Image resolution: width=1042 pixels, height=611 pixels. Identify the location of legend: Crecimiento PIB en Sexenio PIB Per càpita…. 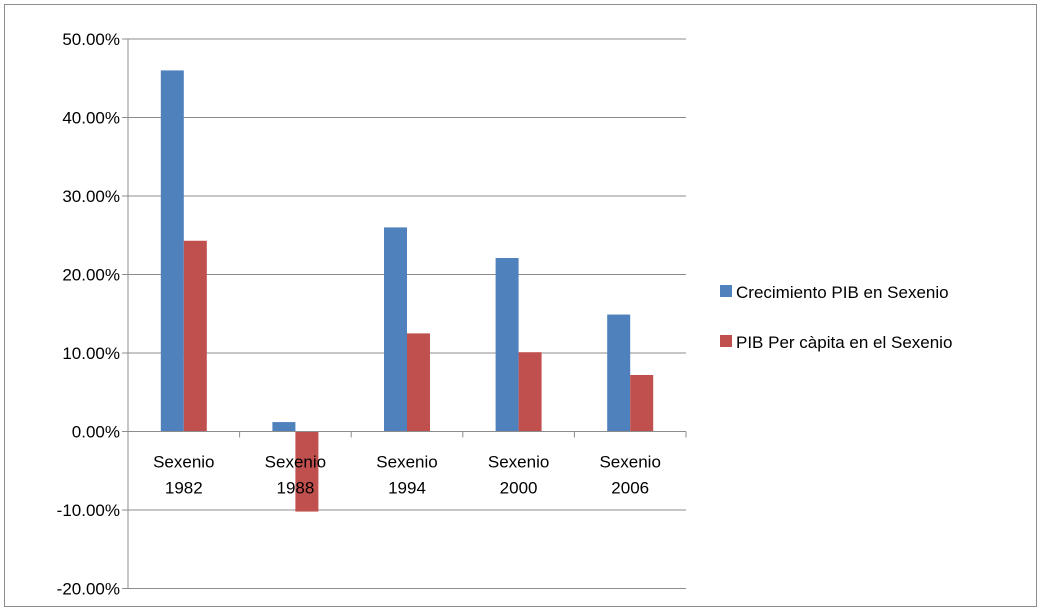
(836, 317).